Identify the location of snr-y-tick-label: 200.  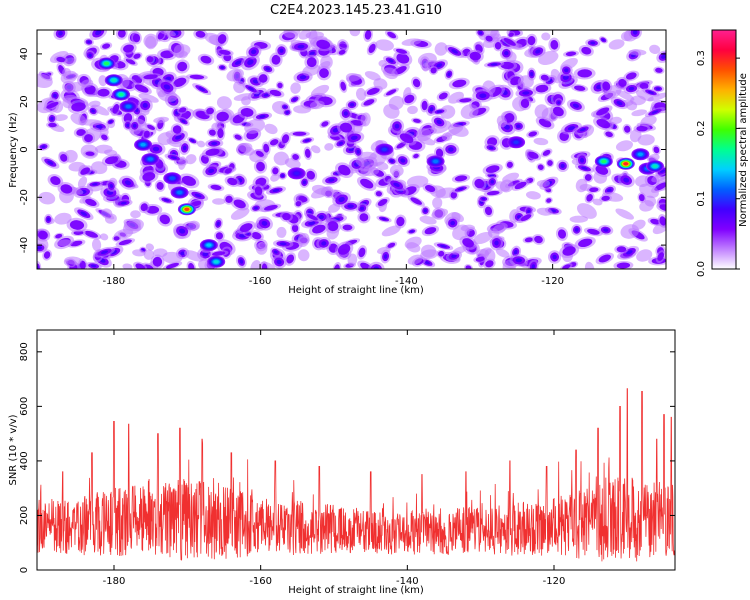
(24, 515).